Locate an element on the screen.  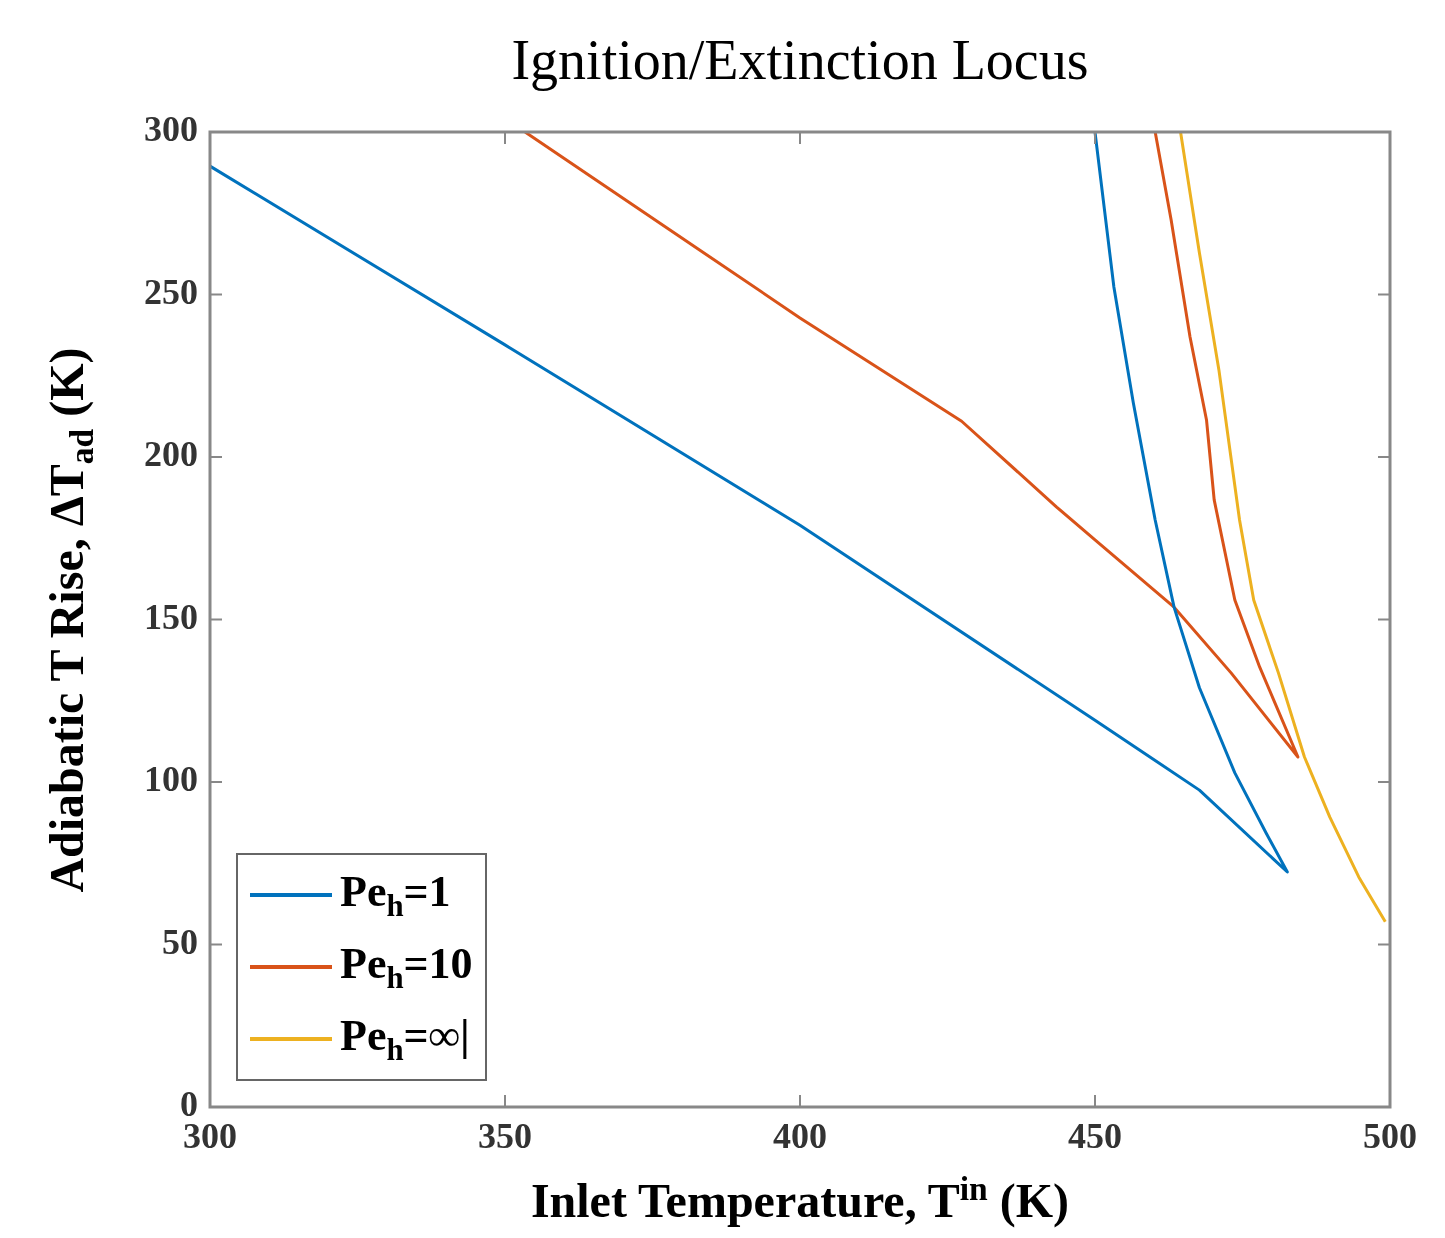
y-tick-label: 0 is located at coordinates (189, 1104).